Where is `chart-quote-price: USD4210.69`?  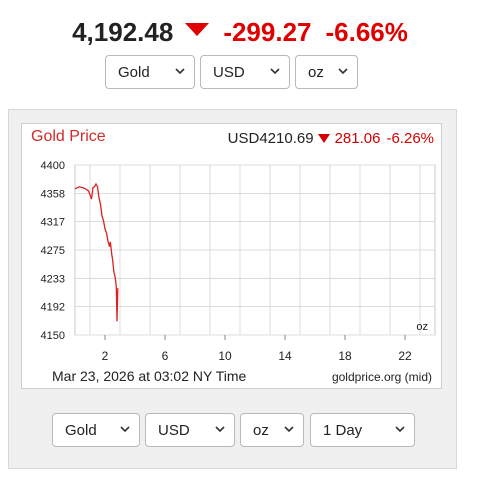
chart-quote-price: USD4210.69 is located at coordinates (270, 138).